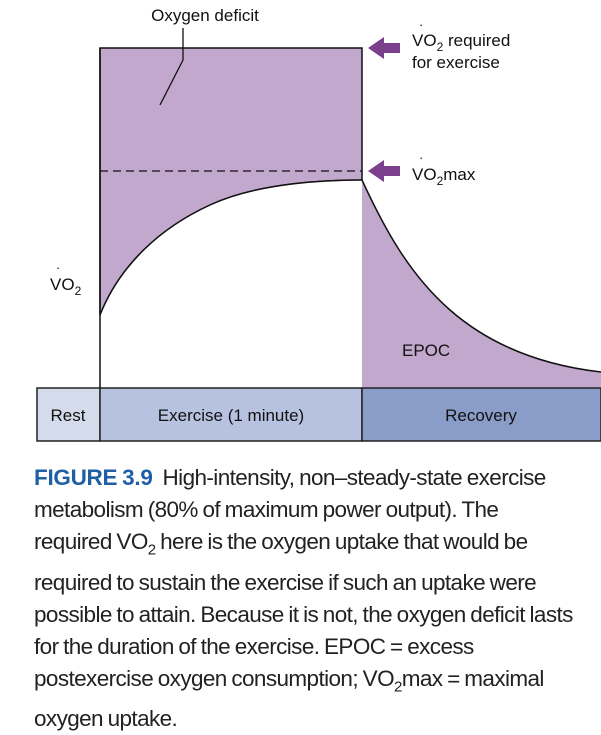 Image resolution: width=601 pixels, height=735 pixels. I want to click on rest-label: Rest, so click(68, 415).